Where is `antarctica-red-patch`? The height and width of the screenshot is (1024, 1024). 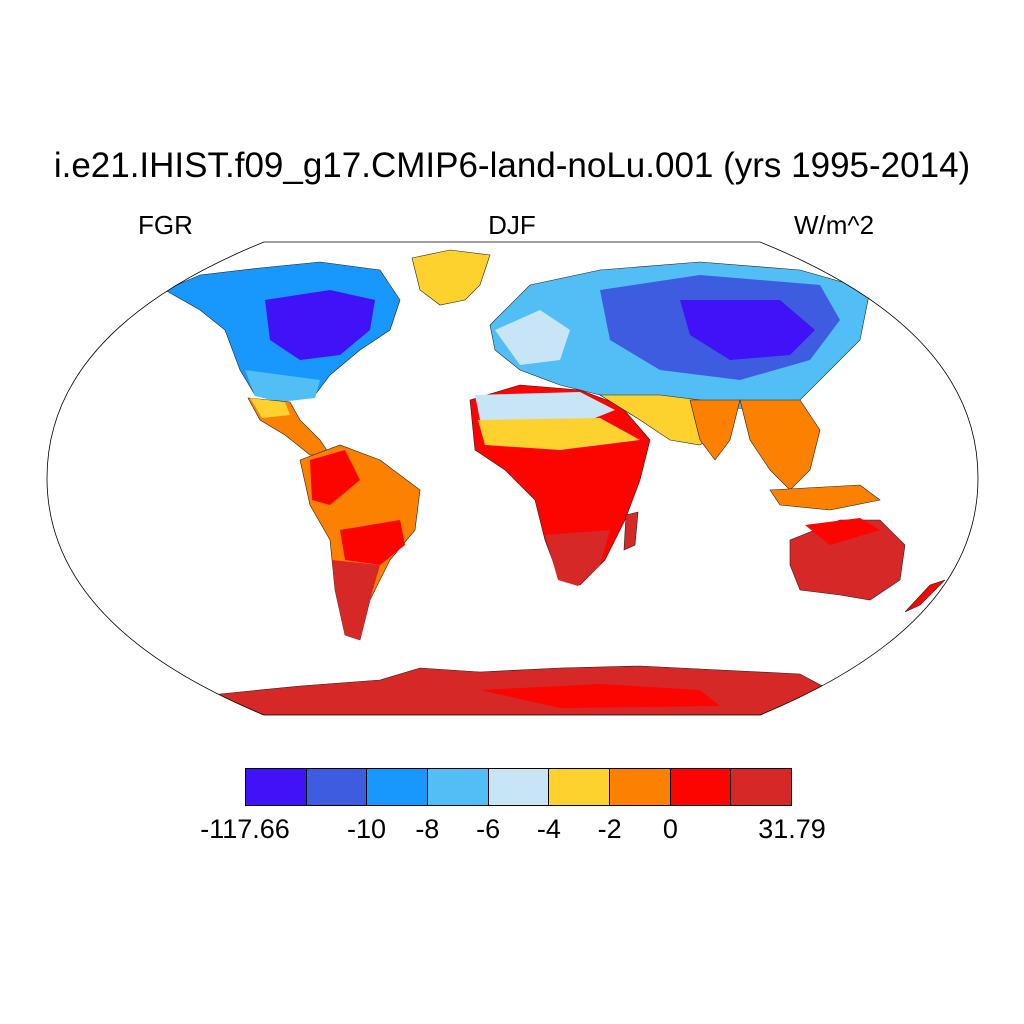
antarctica-red-patch is located at coordinates (600, 696).